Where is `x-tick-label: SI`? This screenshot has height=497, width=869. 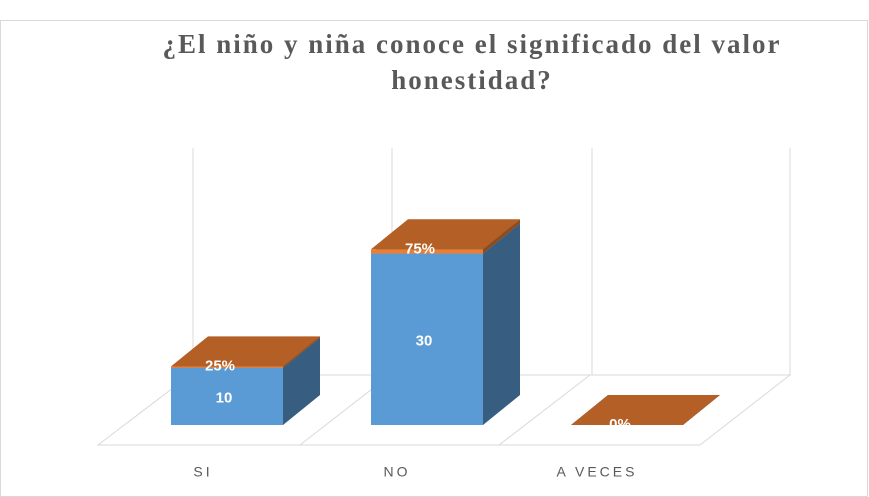 x-tick-label: SI is located at coordinates (202, 472).